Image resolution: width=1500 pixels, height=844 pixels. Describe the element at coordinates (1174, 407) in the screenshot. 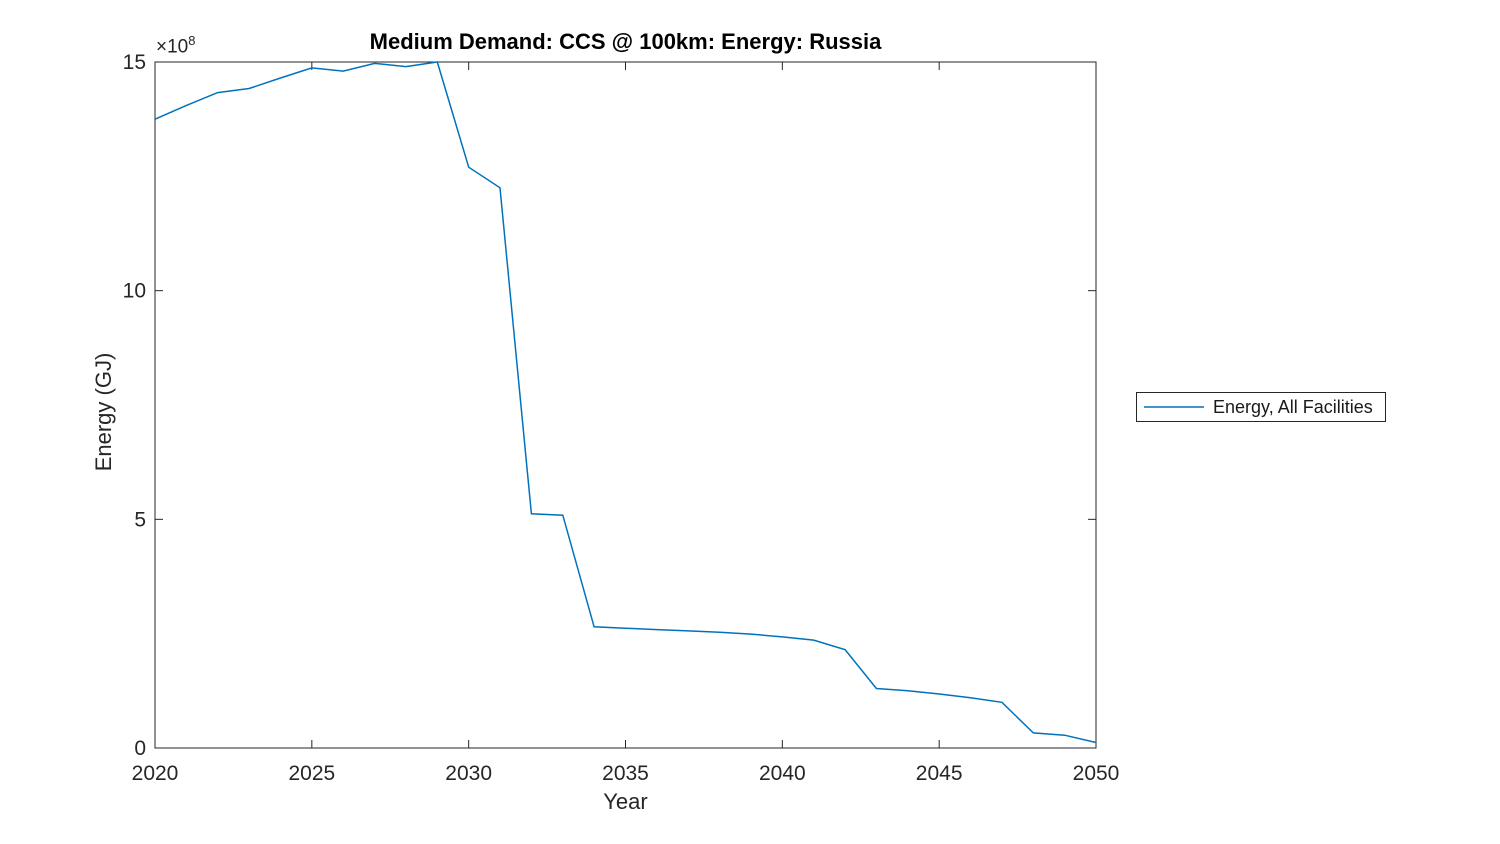

I see `legend-line-icon` at that location.